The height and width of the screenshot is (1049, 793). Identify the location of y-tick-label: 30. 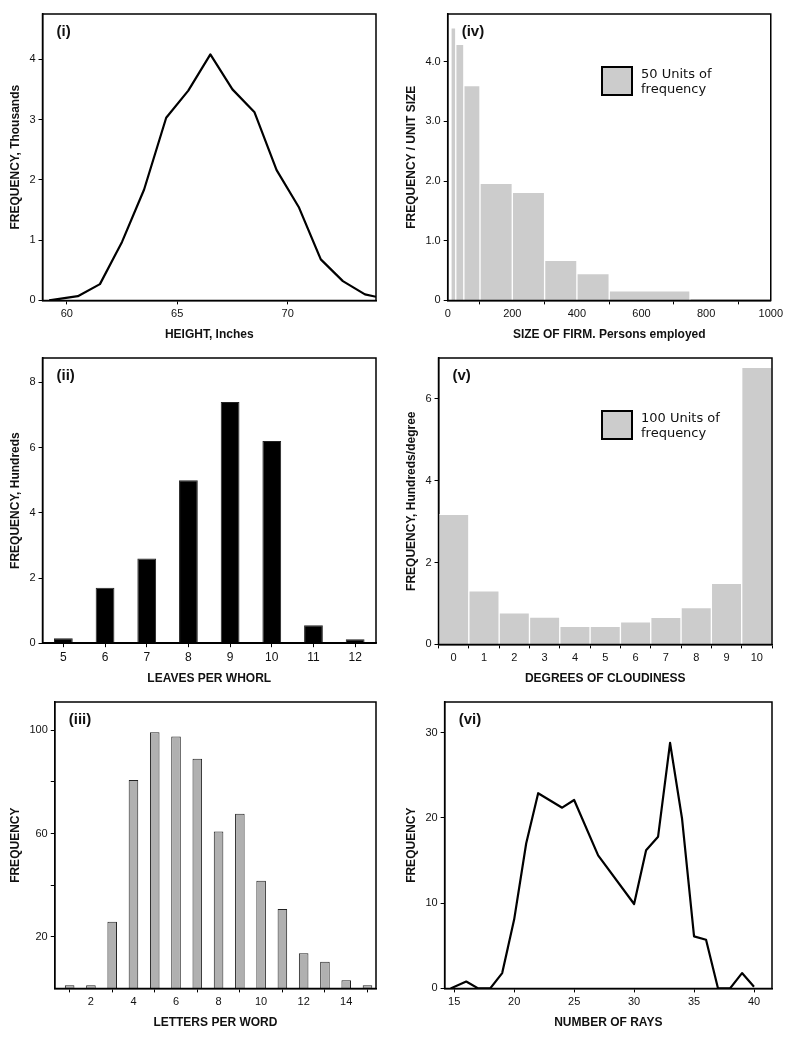
(431, 731).